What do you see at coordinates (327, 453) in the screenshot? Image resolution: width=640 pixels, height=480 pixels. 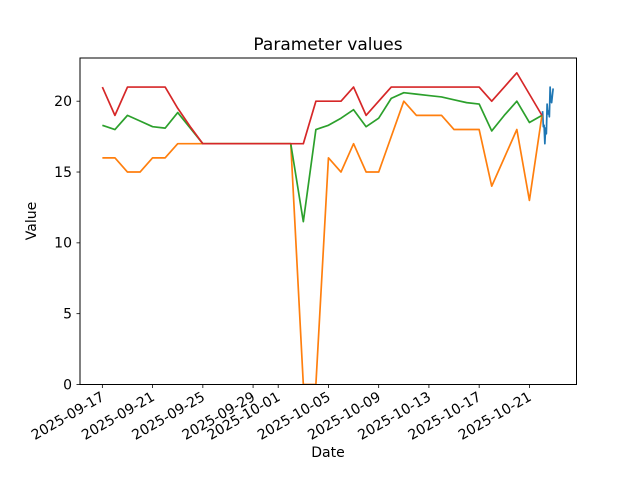 I see `x-axis-label: Date` at bounding box center [327, 453].